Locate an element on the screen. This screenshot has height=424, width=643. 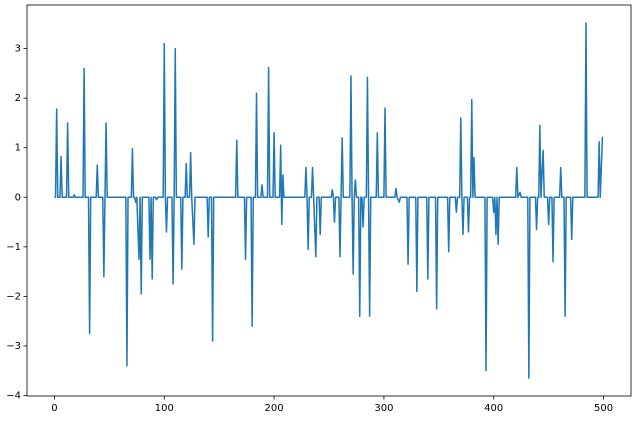
x-tick-label: 300 is located at coordinates (383, 408).